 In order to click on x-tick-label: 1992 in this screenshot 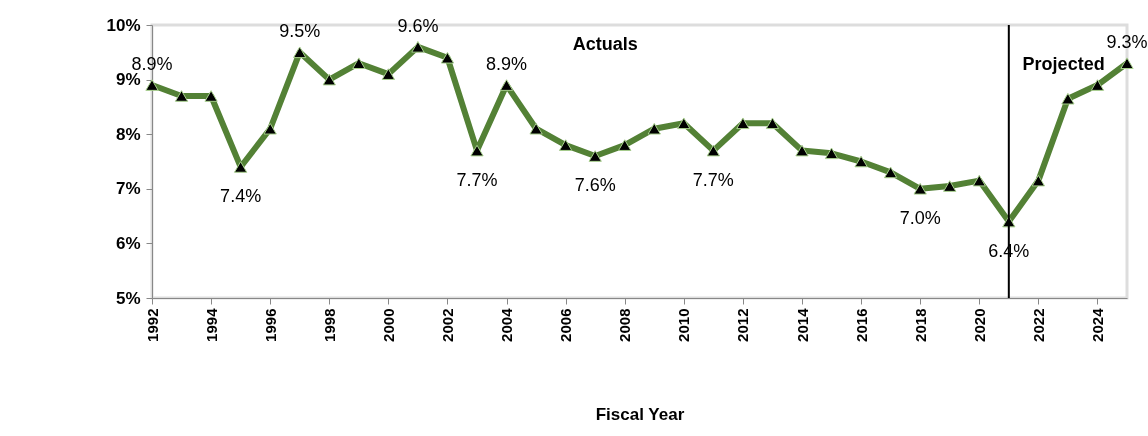, I will do `click(152, 325)`.